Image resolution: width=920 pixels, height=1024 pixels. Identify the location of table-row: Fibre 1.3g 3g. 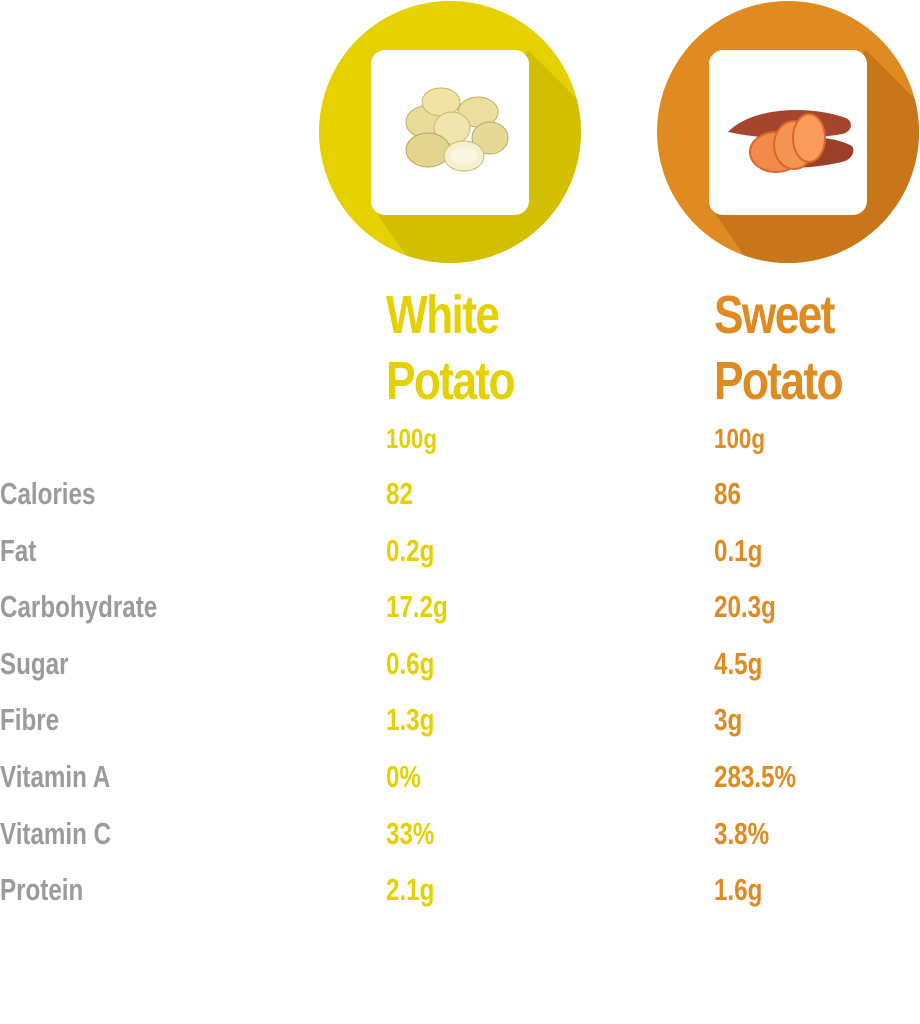
(460, 728).